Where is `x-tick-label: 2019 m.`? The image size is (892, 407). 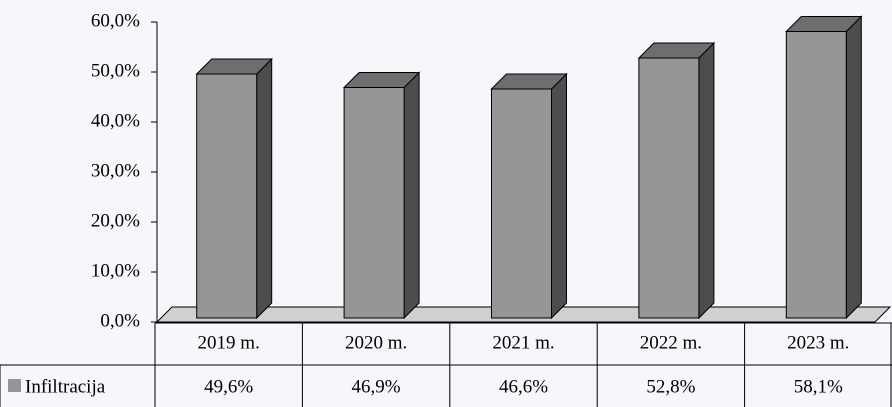
x-tick-label: 2019 m. is located at coordinates (229, 342).